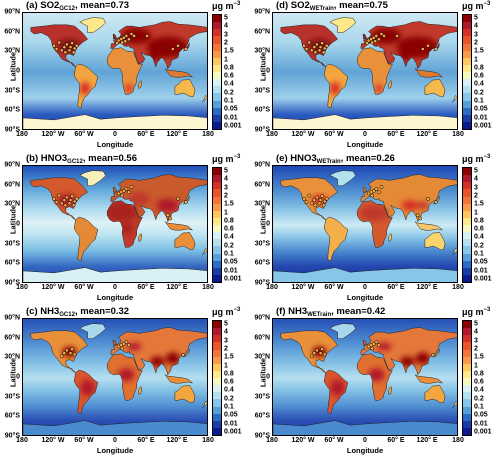 The image size is (500, 460). Describe the element at coordinates (476, 171) in the screenshot. I see `colorbar-tick-label: 5` at that location.